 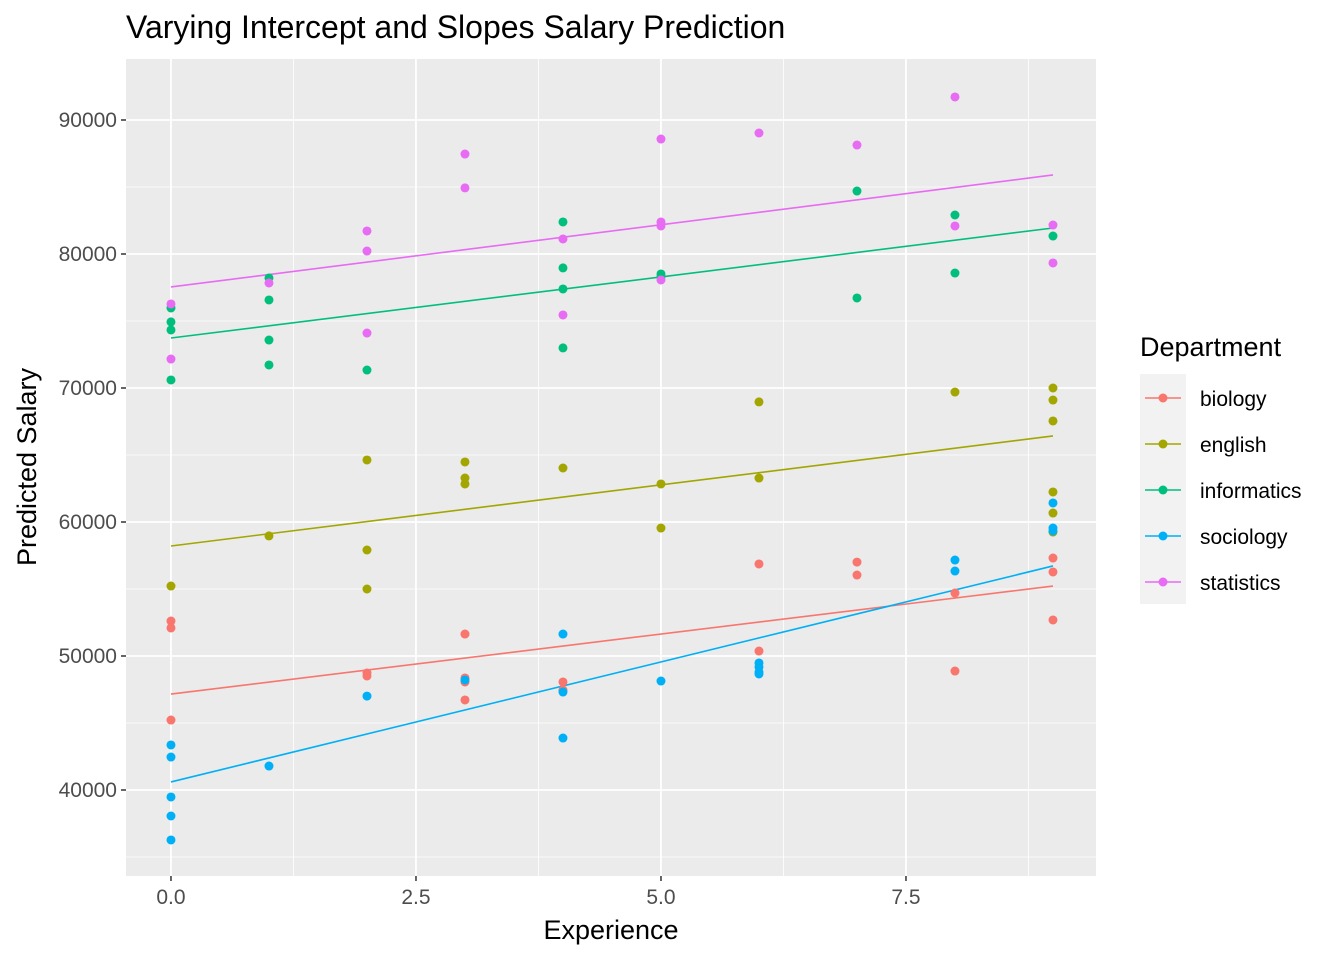 What do you see at coordinates (88, 522) in the screenshot?
I see `y-tick-label: 60000` at bounding box center [88, 522].